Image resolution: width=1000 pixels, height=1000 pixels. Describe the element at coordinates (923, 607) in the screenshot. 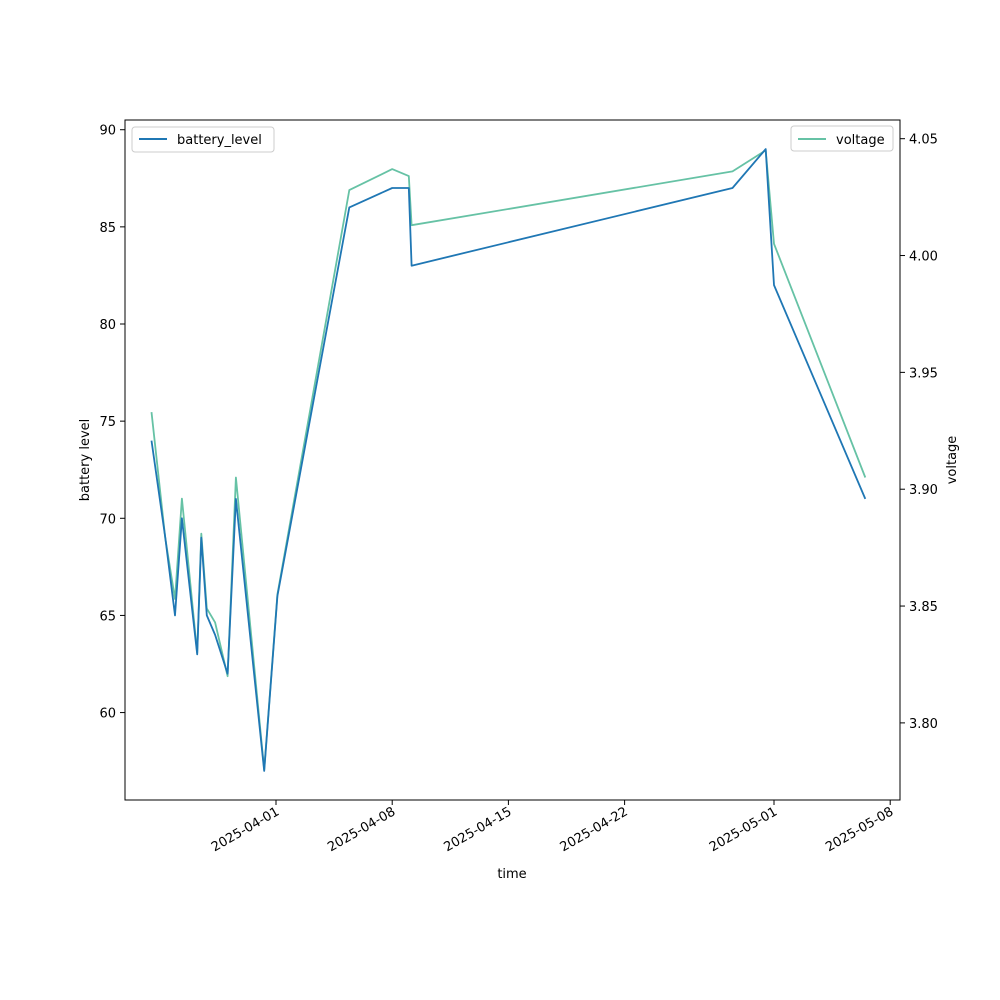

I see `right-tick-label: 3.85` at that location.